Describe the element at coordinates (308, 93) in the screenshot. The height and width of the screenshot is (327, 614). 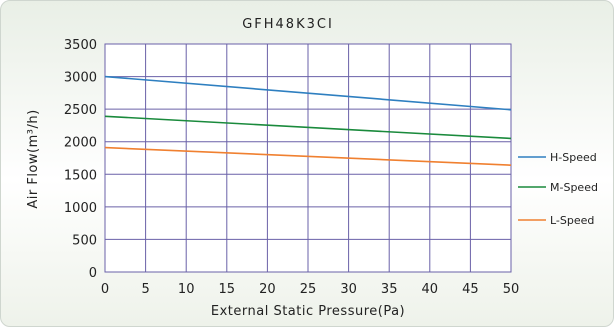
I see `series-line-h-speed` at that location.